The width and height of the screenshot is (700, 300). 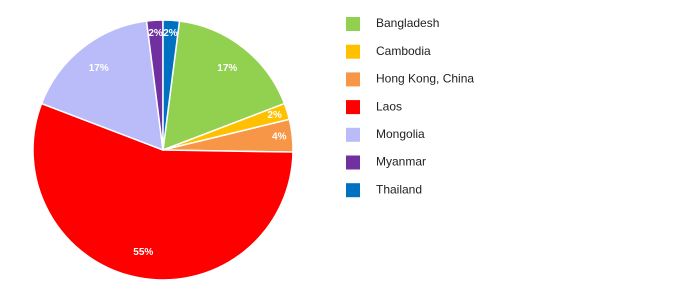 What do you see at coordinates (399, 189) in the screenshot?
I see `legend-label: Thailand` at bounding box center [399, 189].